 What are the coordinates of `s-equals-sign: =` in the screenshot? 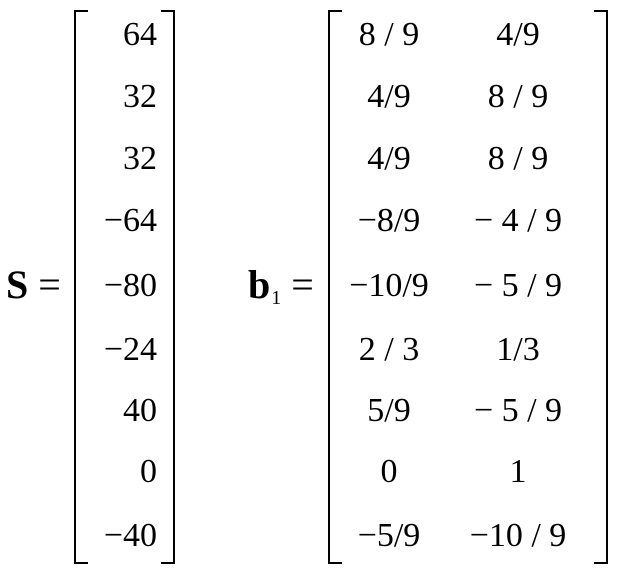 It's located at (49, 284).